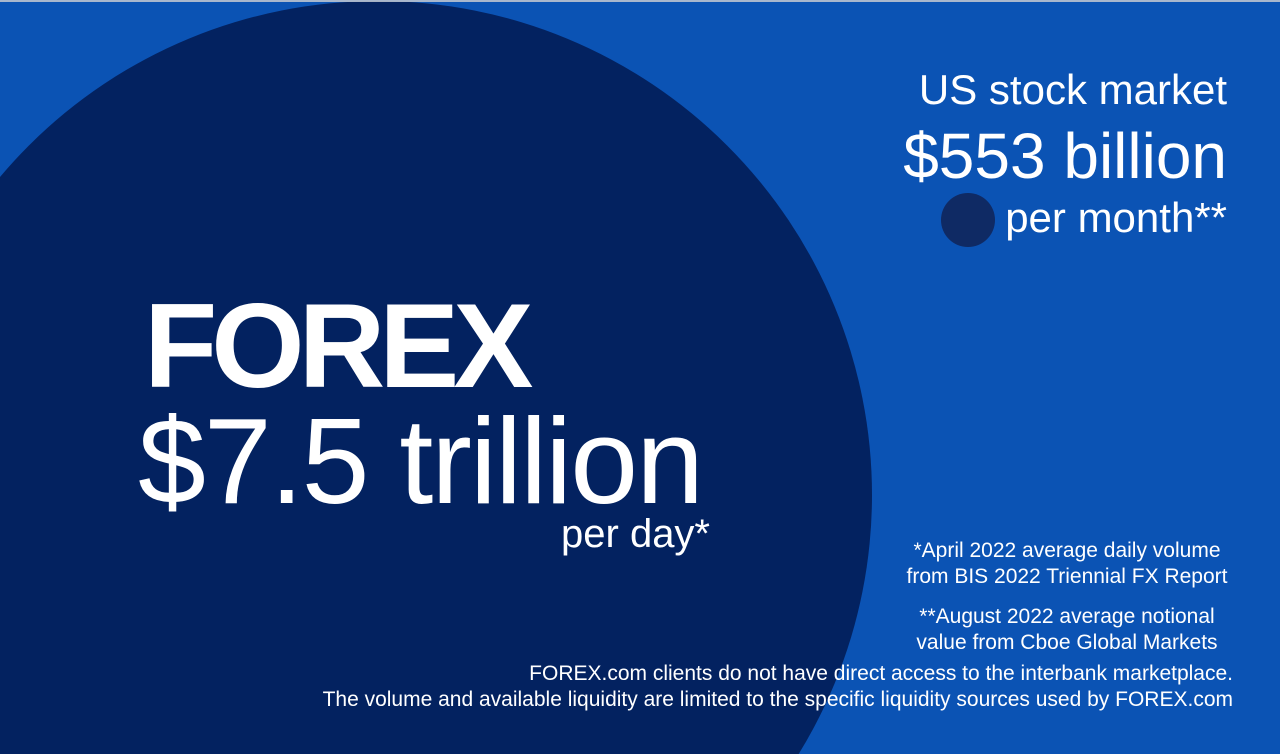 The height and width of the screenshot is (754, 1280). I want to click on top-edge-line, so click(640, 1).